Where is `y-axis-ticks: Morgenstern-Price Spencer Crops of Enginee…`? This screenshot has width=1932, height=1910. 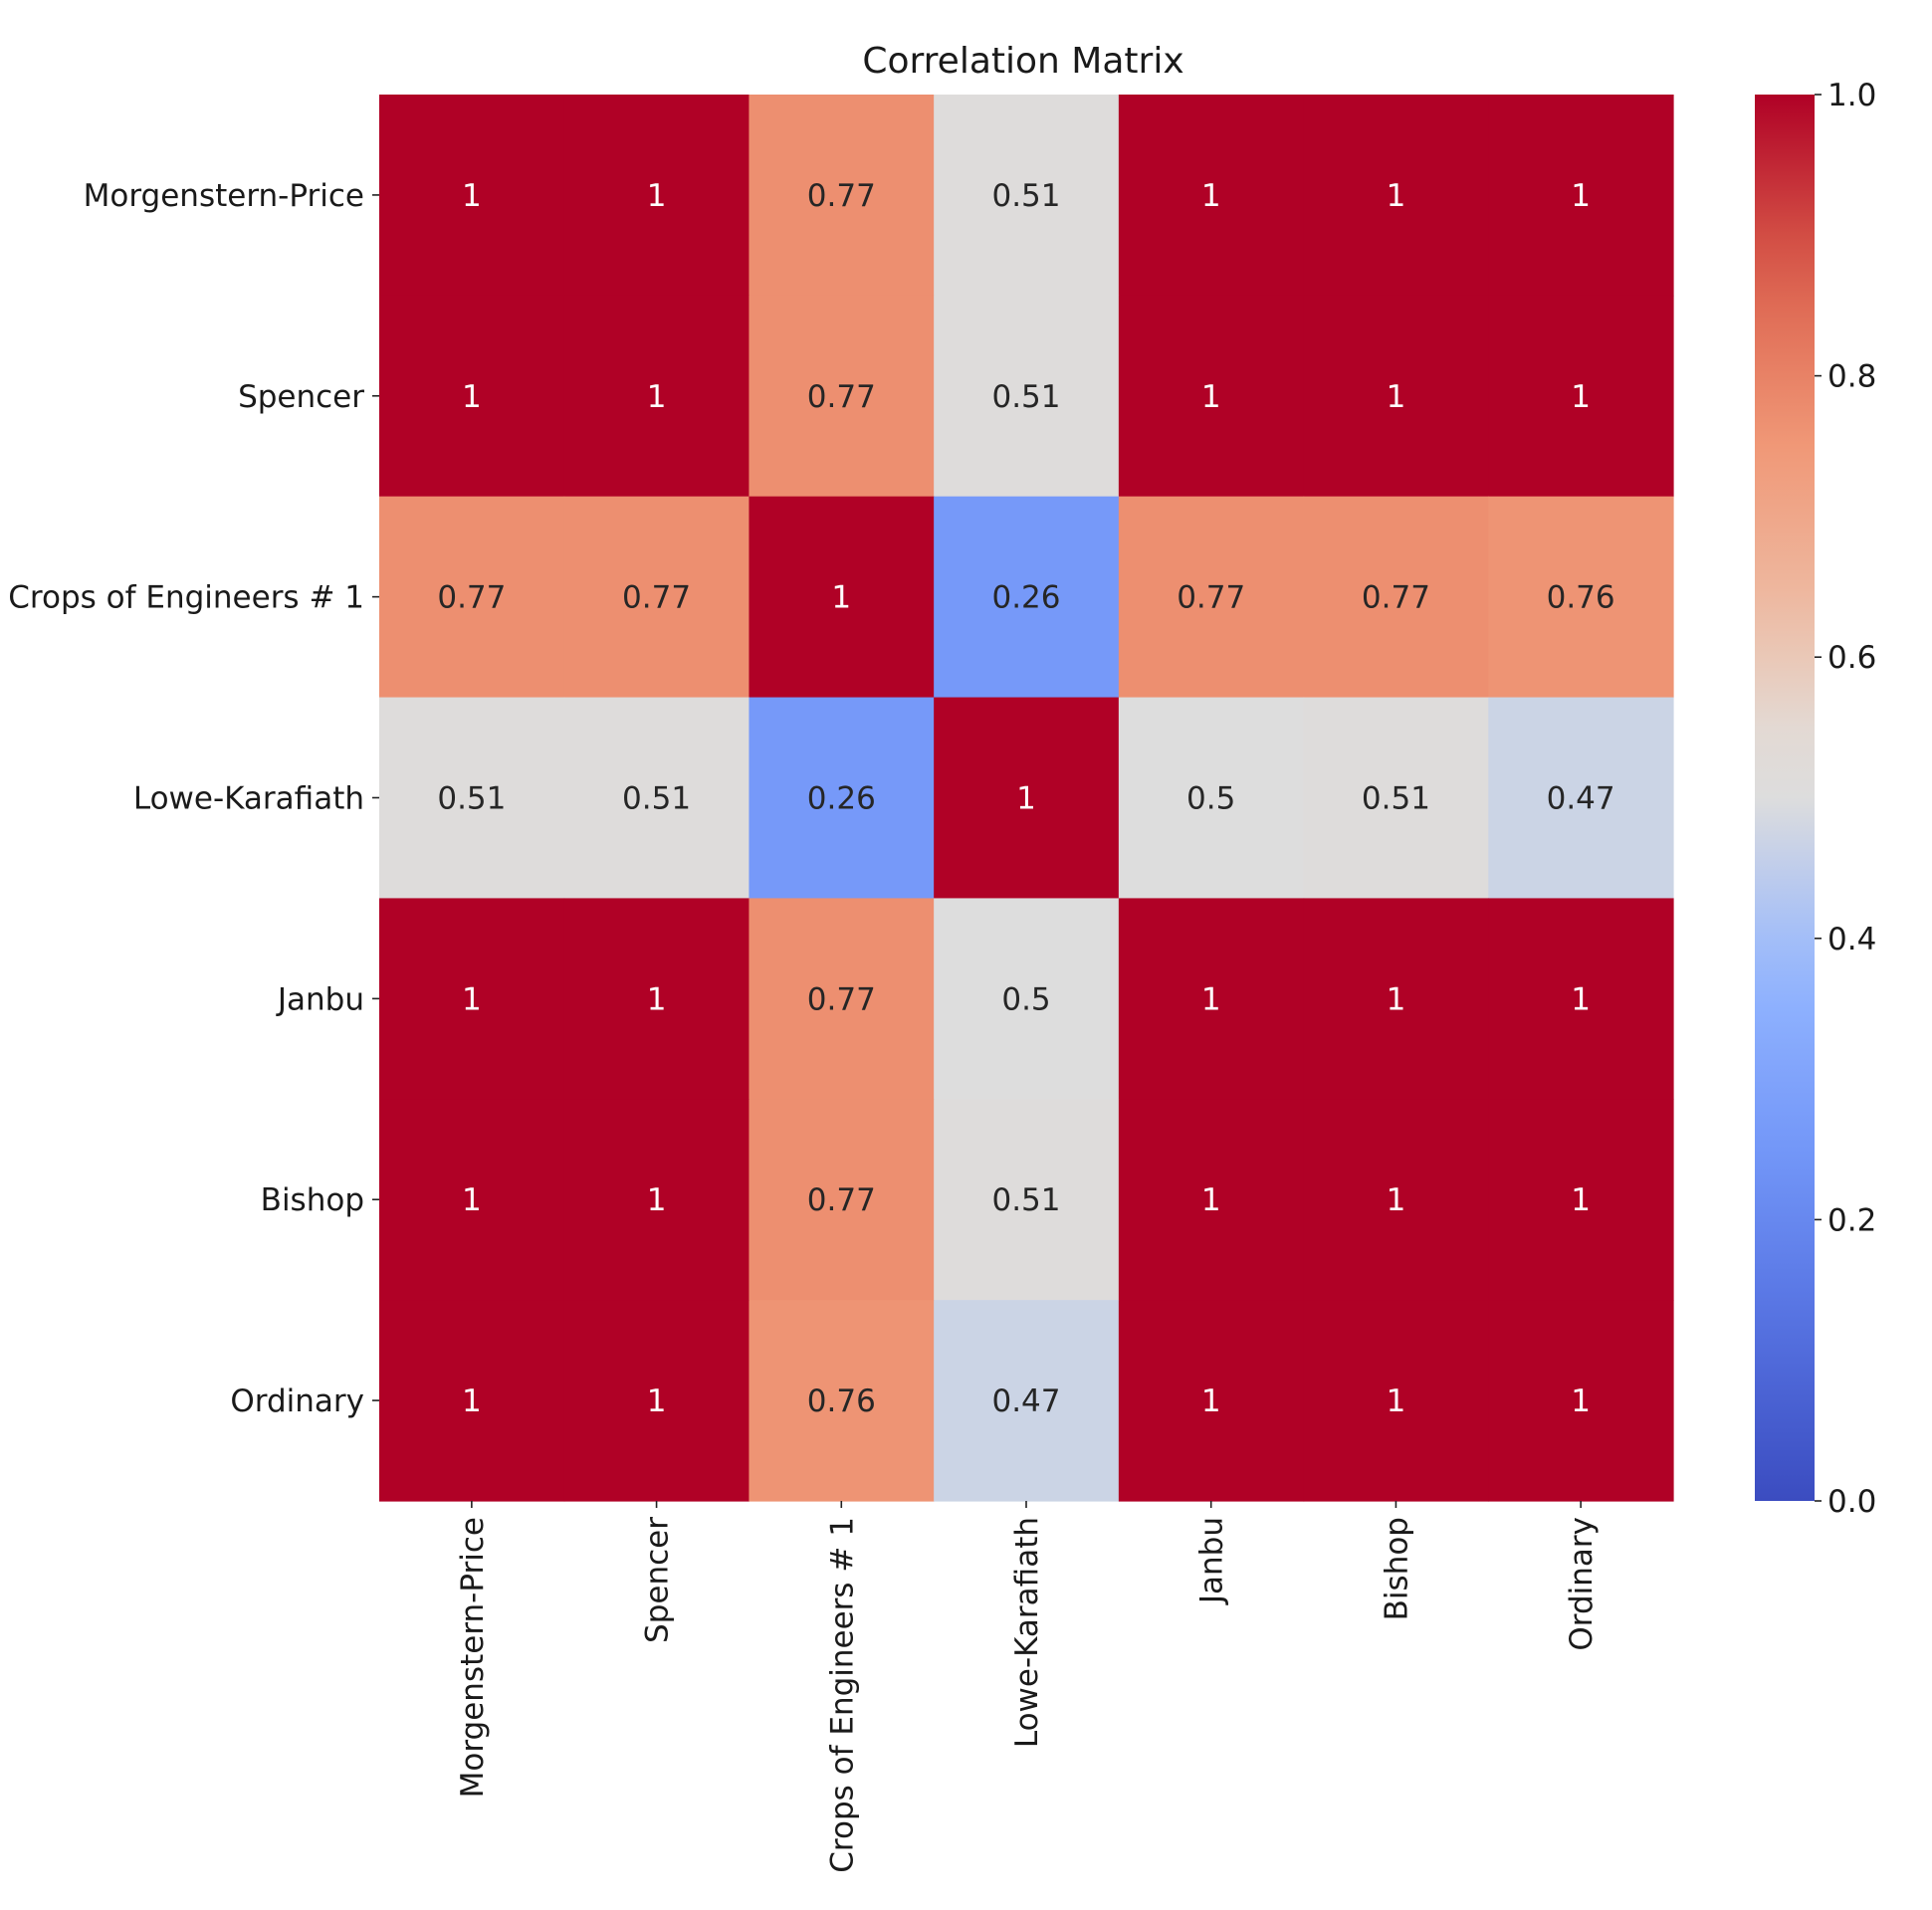 y-axis-ticks: Morgenstern-Price Spencer Crops of Enginee… is located at coordinates (193, 799).